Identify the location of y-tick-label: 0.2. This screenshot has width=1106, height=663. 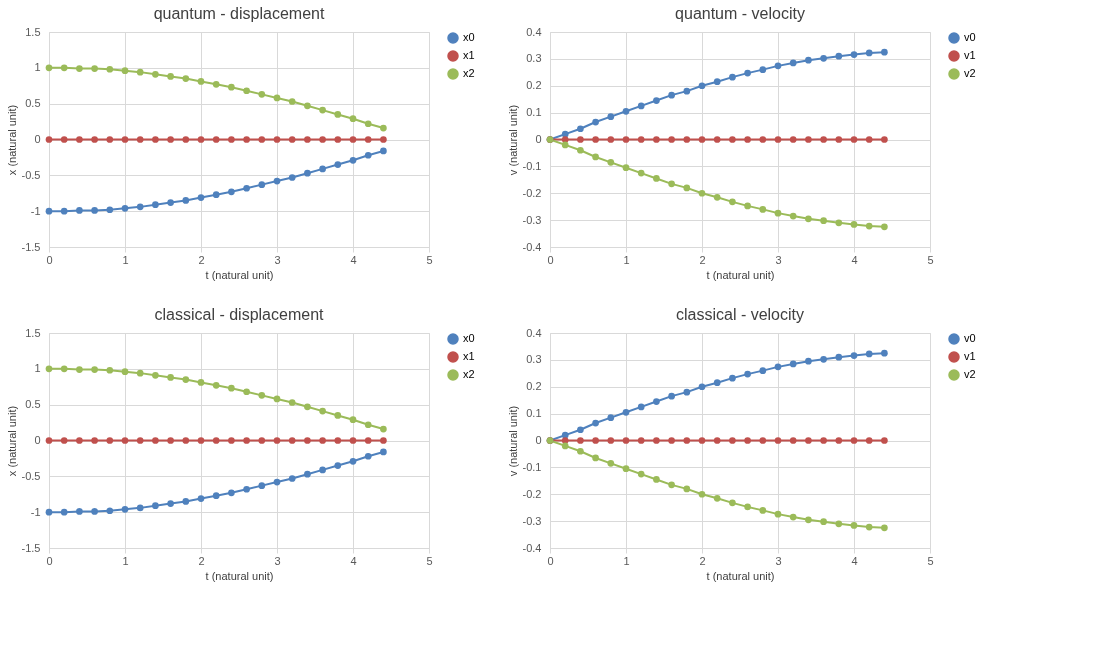
(534, 386).